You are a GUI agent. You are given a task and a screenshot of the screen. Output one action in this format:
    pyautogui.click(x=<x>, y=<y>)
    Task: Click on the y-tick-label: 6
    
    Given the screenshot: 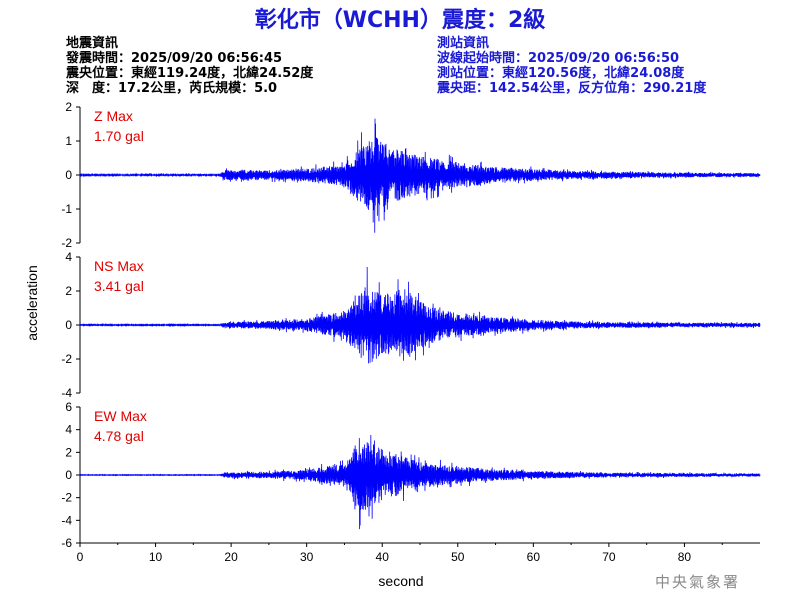 What is the action you would take?
    pyautogui.click(x=68, y=407)
    